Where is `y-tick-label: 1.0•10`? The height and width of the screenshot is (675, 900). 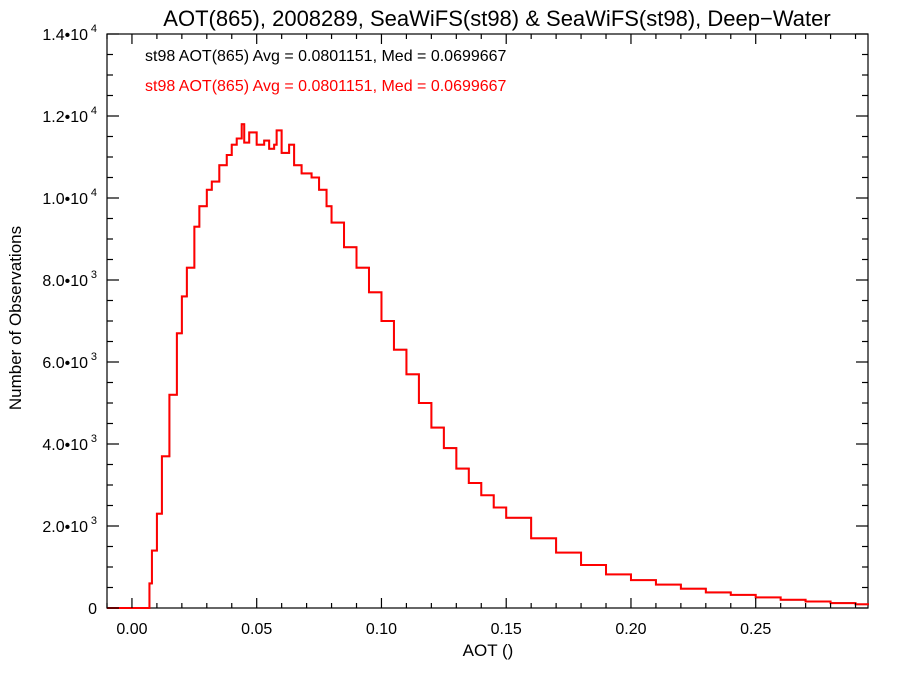 y-tick-label: 1.0•10 is located at coordinates (65, 199).